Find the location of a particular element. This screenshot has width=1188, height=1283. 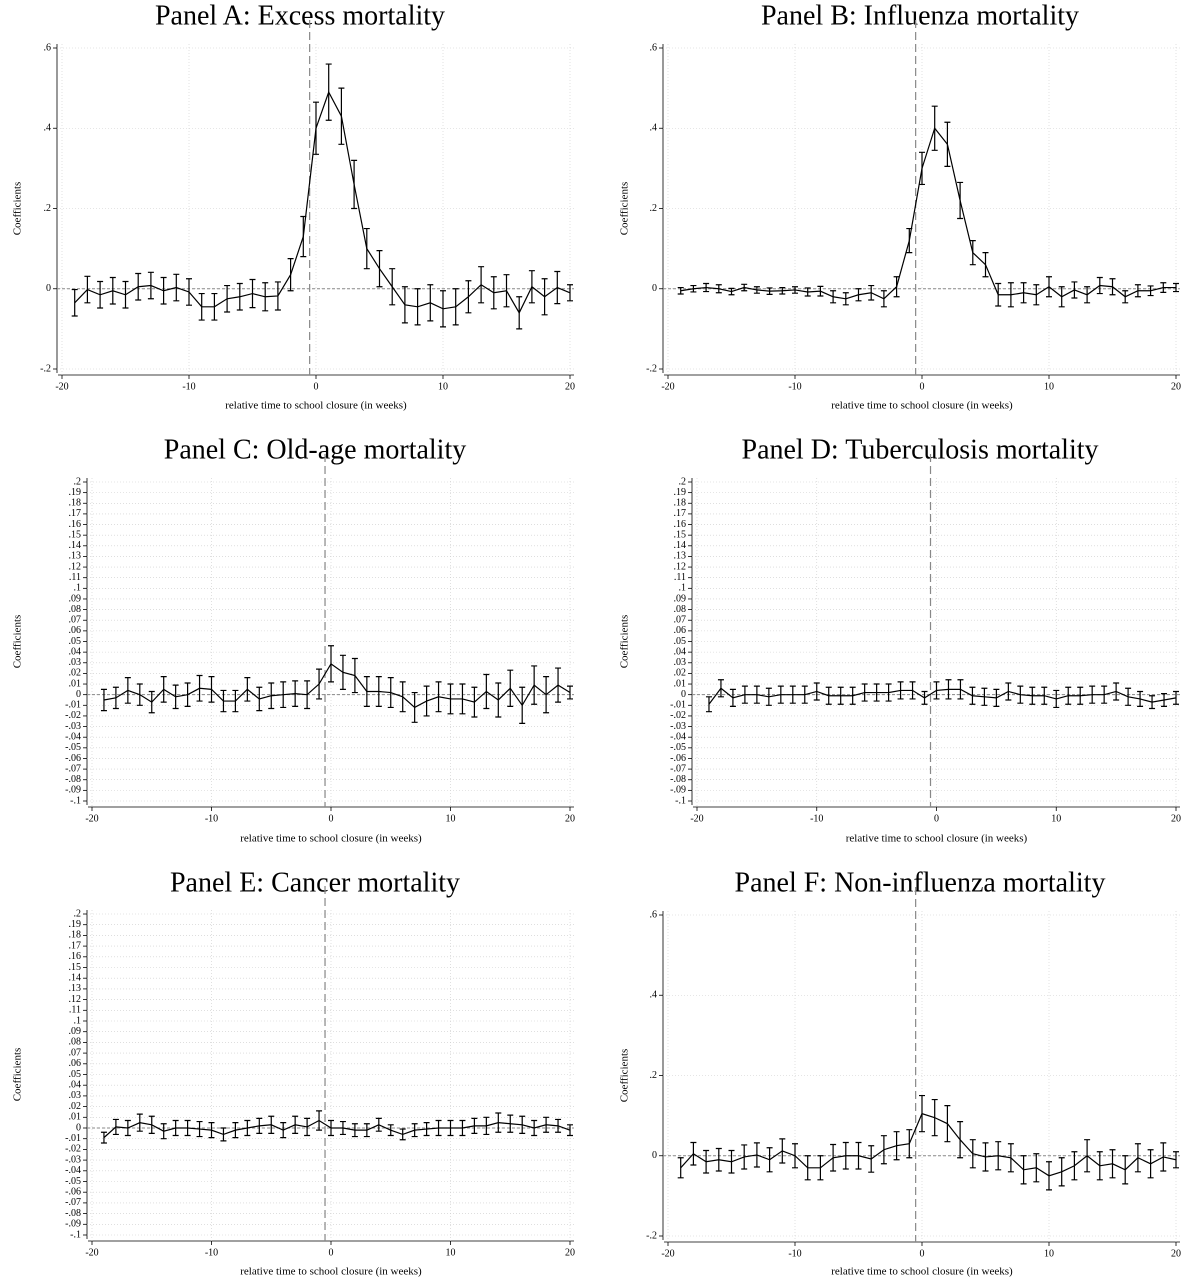

y-tick-label: .12 is located at coordinates (75, 566).